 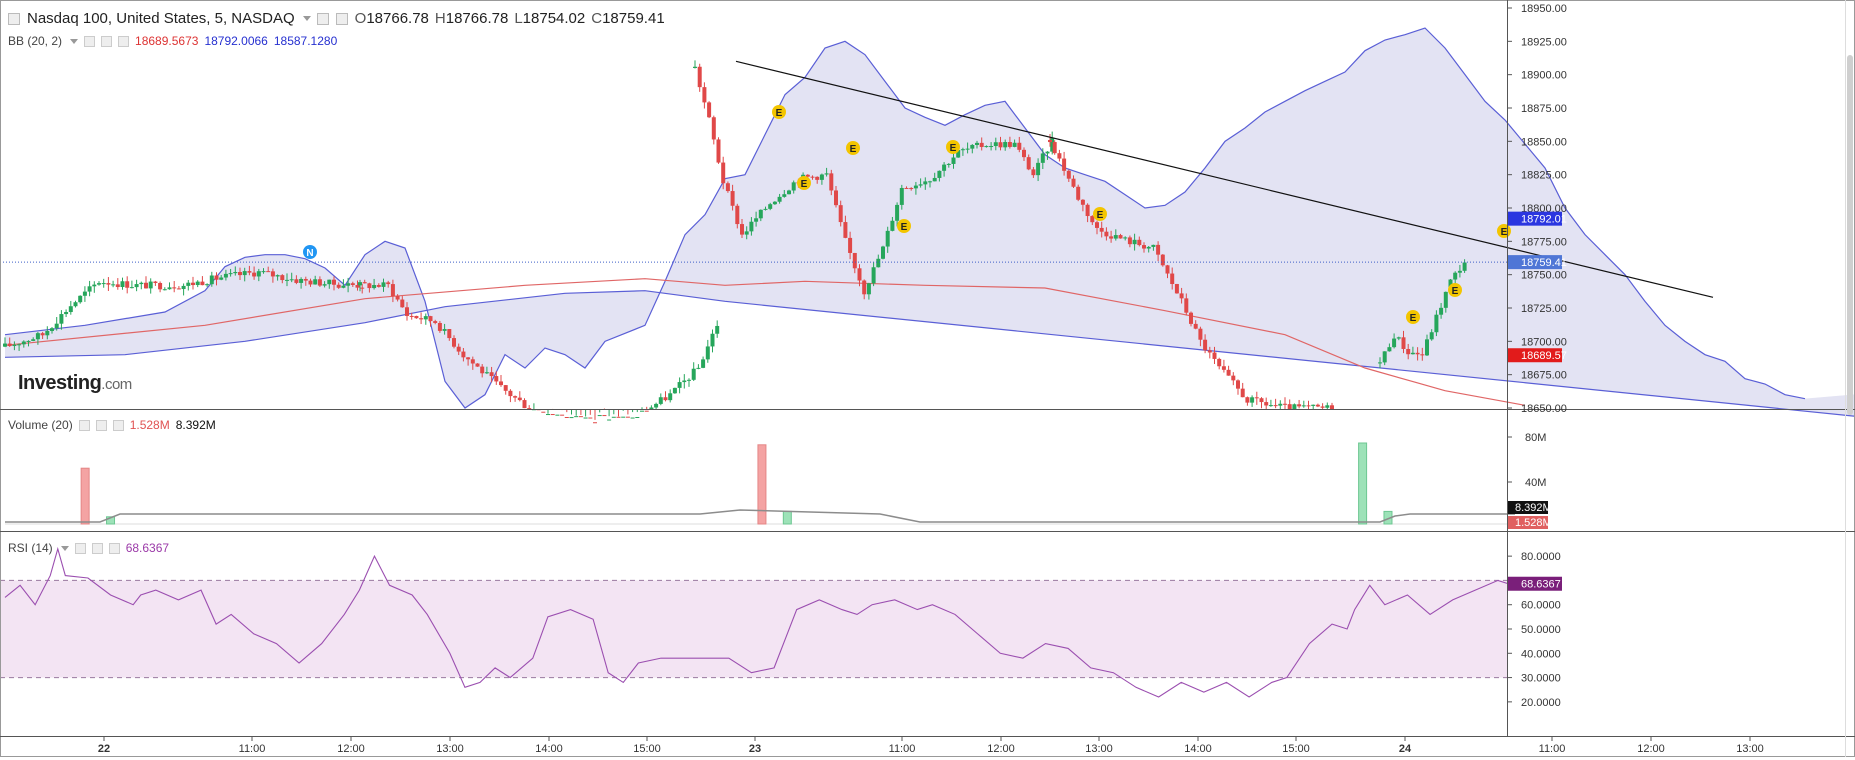 I want to click on time-tick-label: 23, so click(x=755, y=749).